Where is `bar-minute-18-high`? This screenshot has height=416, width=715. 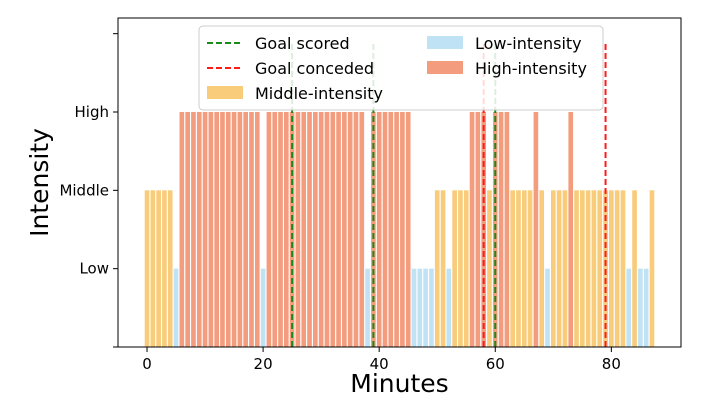 bar-minute-18-high is located at coordinates (251, 229).